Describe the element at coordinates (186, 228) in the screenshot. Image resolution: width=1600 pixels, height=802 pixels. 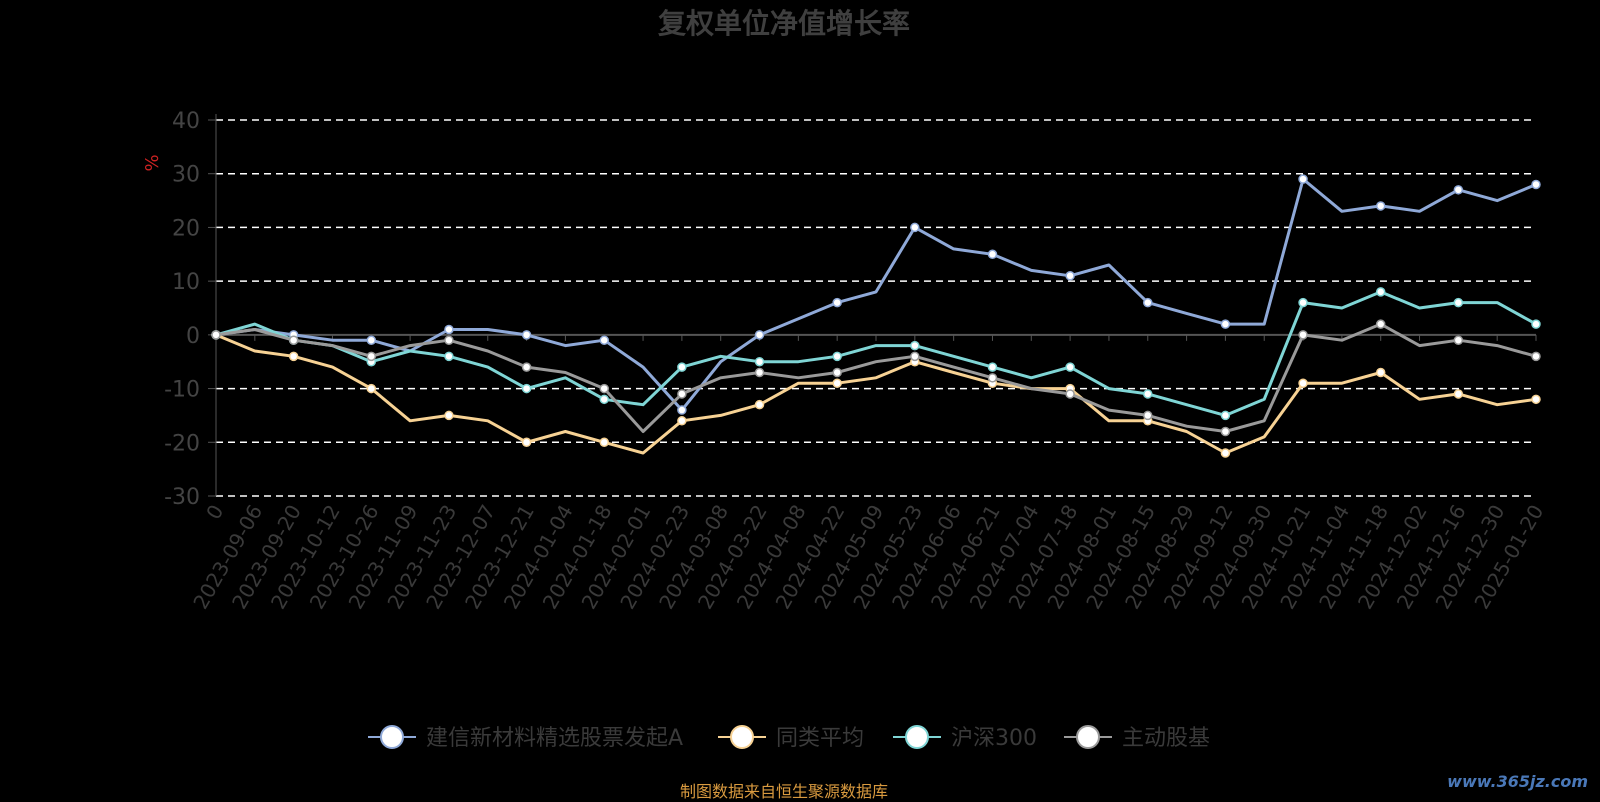
I see `y-tick-label: 20` at that location.